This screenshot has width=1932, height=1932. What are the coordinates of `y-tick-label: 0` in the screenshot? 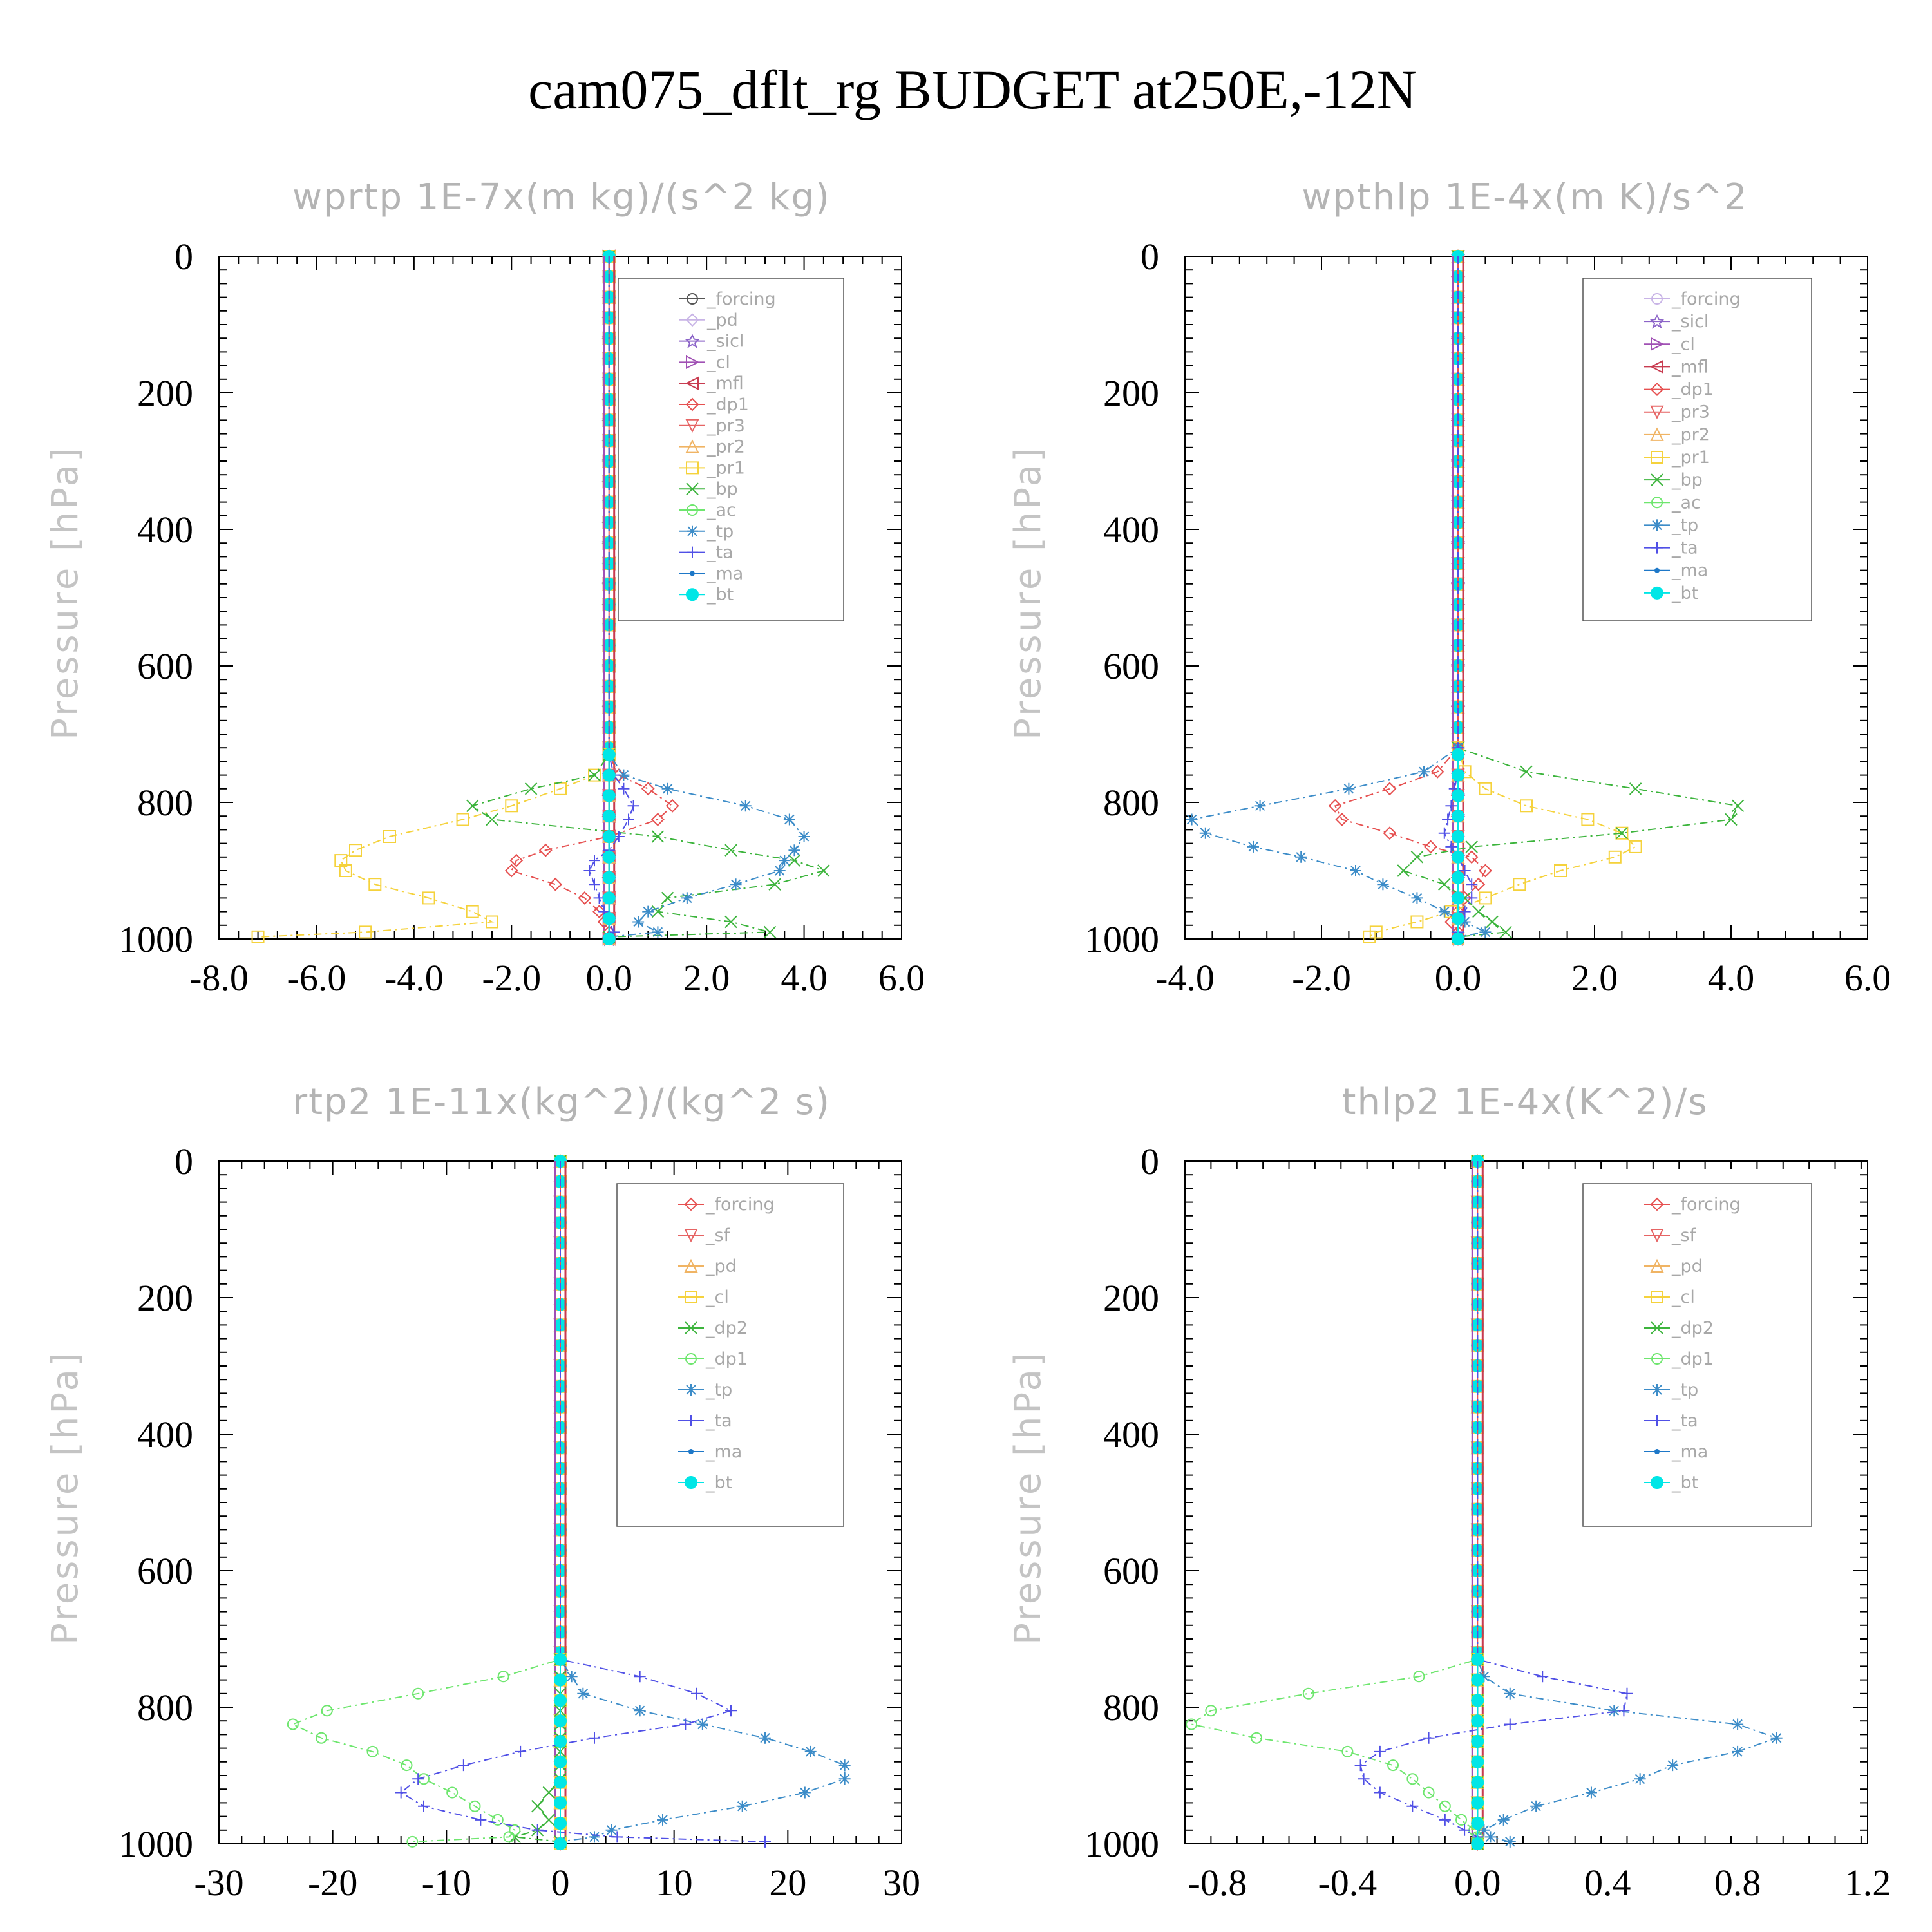 It's located at (184, 257).